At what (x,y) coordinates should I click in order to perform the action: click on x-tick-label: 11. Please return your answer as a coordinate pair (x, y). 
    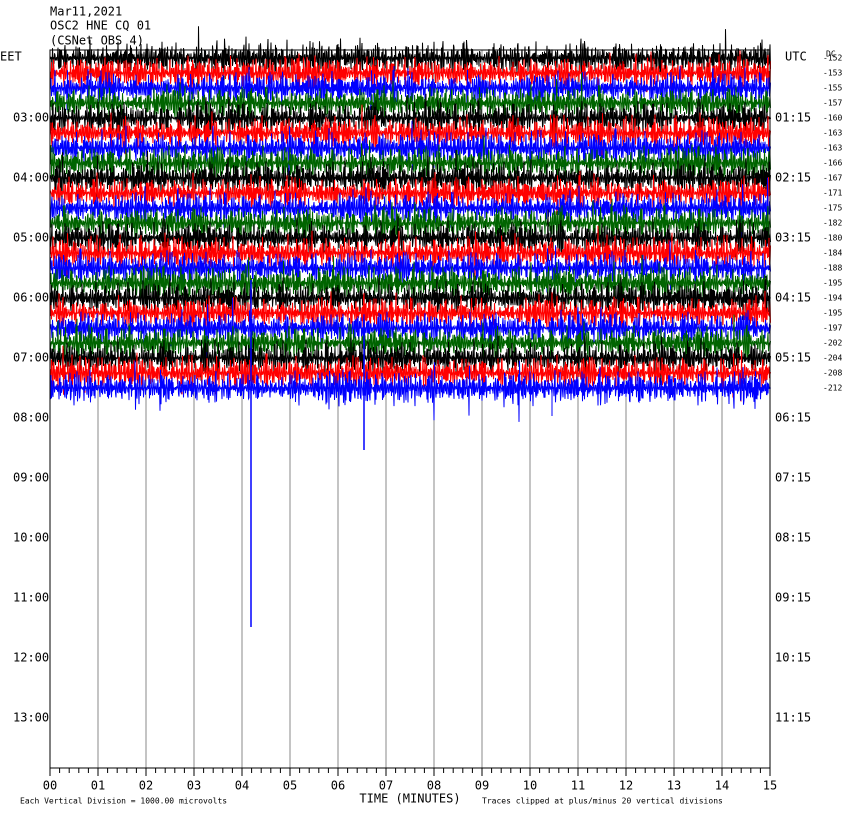
    Looking at the image, I should click on (578, 786).